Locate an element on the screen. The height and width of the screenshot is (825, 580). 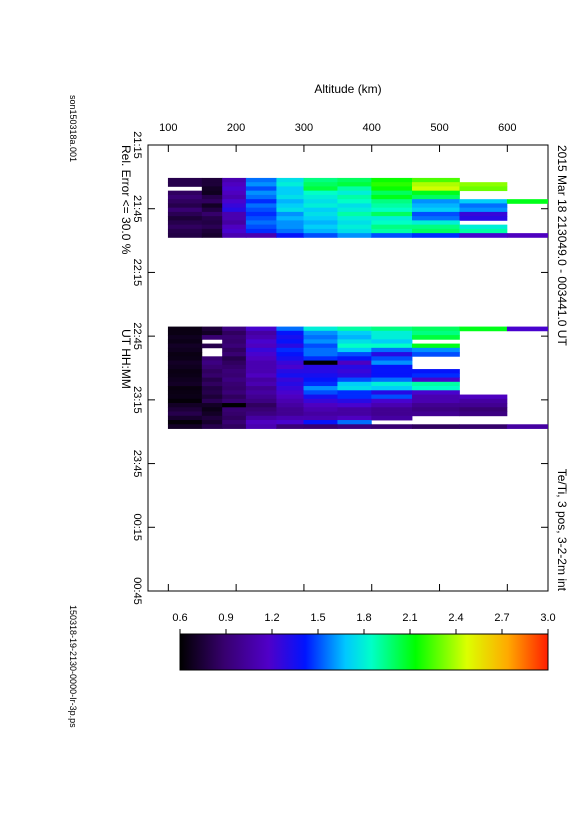
parameter-label: Te/Ti, 3 pos, 3-2-2m int is located at coordinates (562, 530).